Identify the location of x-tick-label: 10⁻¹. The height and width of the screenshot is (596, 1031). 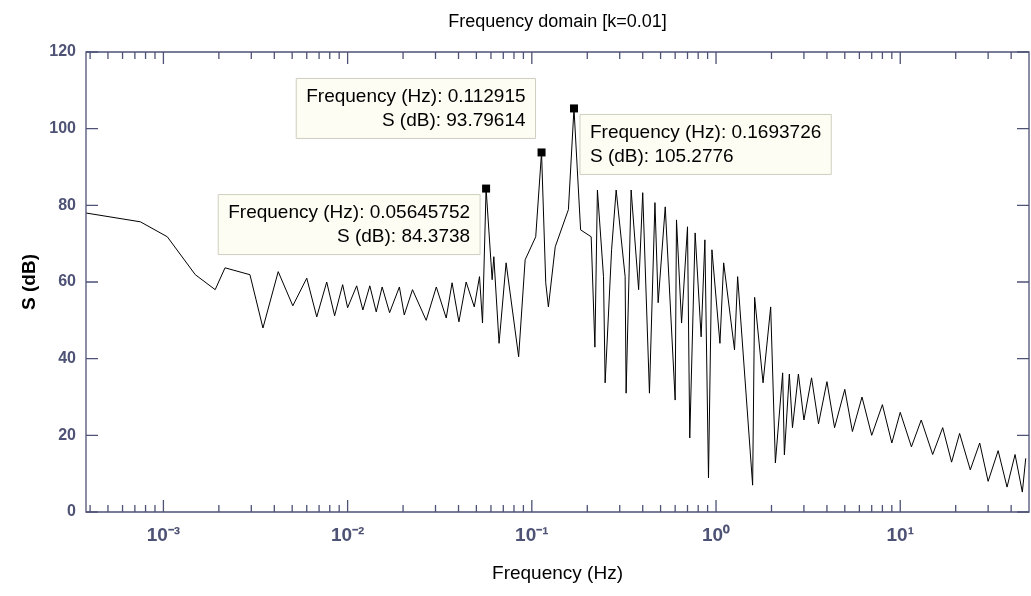
(532, 534).